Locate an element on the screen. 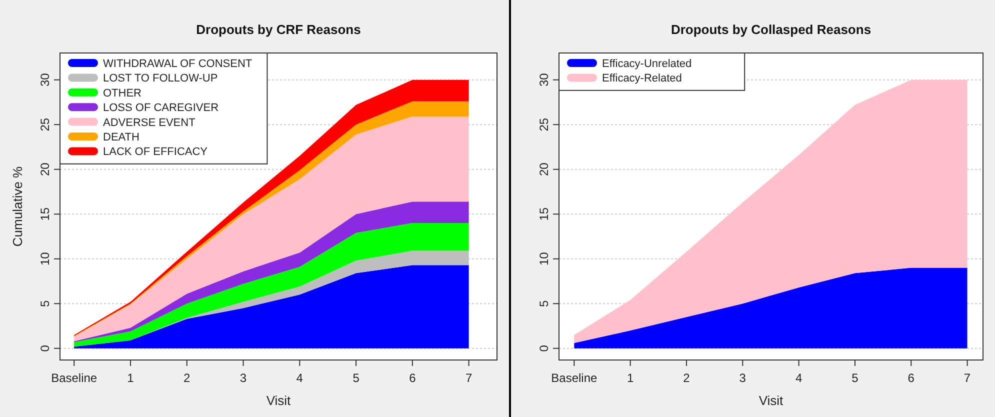 The height and width of the screenshot is (417, 995). legend-label: OTHER is located at coordinates (122, 93).